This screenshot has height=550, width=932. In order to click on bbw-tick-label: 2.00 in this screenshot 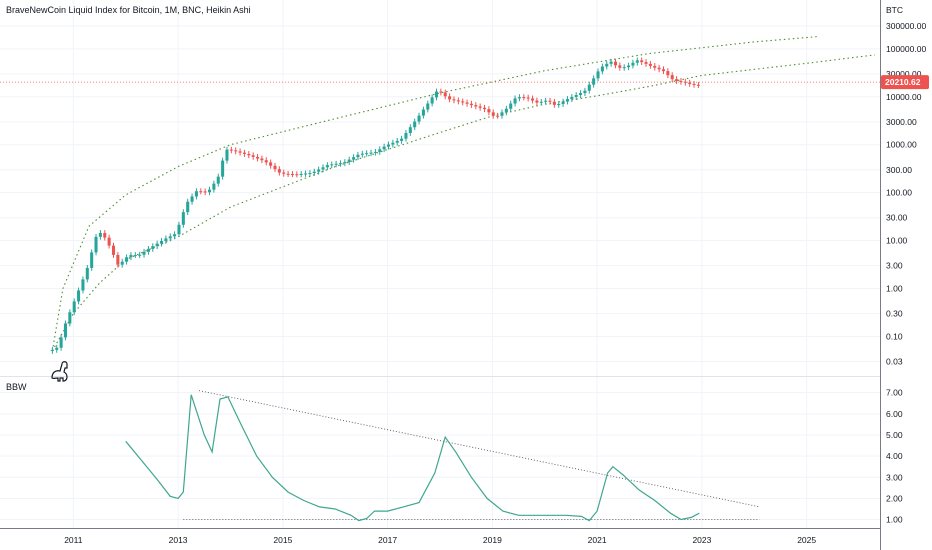, I will do `click(894, 498)`.